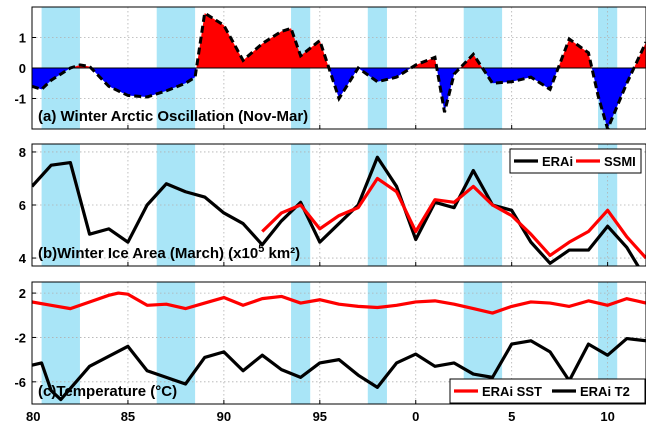 The width and height of the screenshot is (646, 424). Describe the element at coordinates (22, 205) in the screenshot. I see `y-tick-label: 6` at that location.